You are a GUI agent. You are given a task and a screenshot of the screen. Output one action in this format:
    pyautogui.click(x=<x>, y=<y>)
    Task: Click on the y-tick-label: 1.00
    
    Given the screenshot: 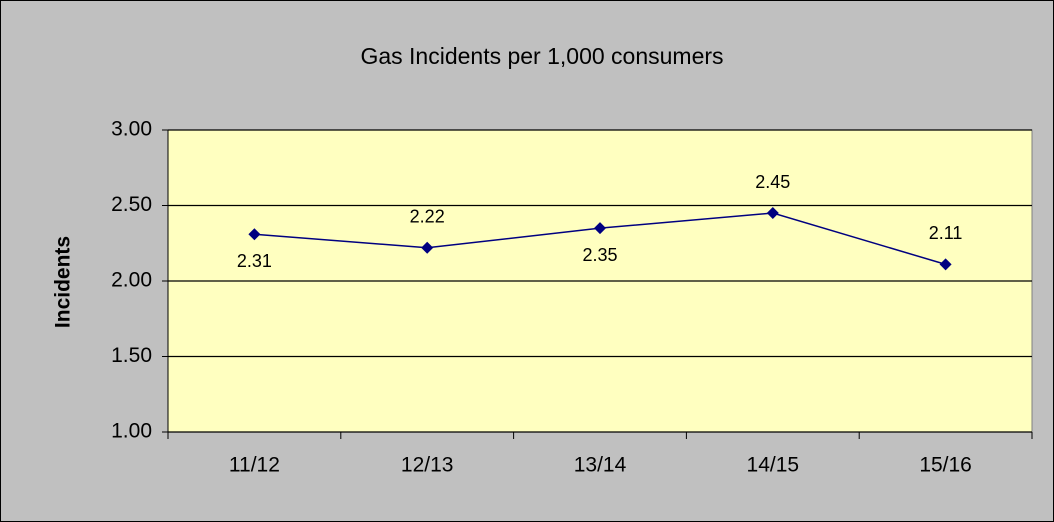 What is the action you would take?
    pyautogui.click(x=131, y=431)
    